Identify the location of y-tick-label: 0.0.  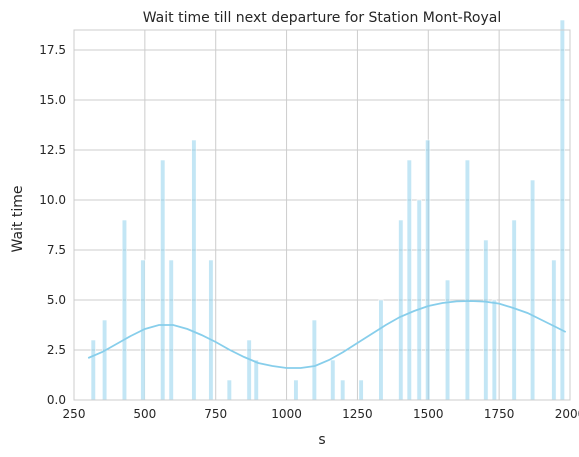
(56, 400).